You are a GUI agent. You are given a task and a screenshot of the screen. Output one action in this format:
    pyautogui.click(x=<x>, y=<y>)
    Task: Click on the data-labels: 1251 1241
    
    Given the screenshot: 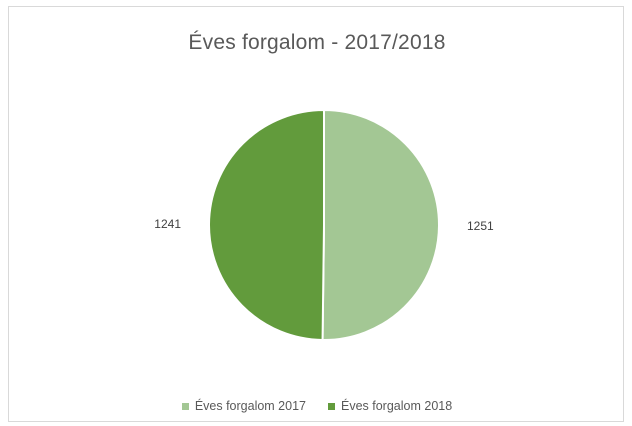 What is the action you would take?
    pyautogui.click(x=324, y=225)
    